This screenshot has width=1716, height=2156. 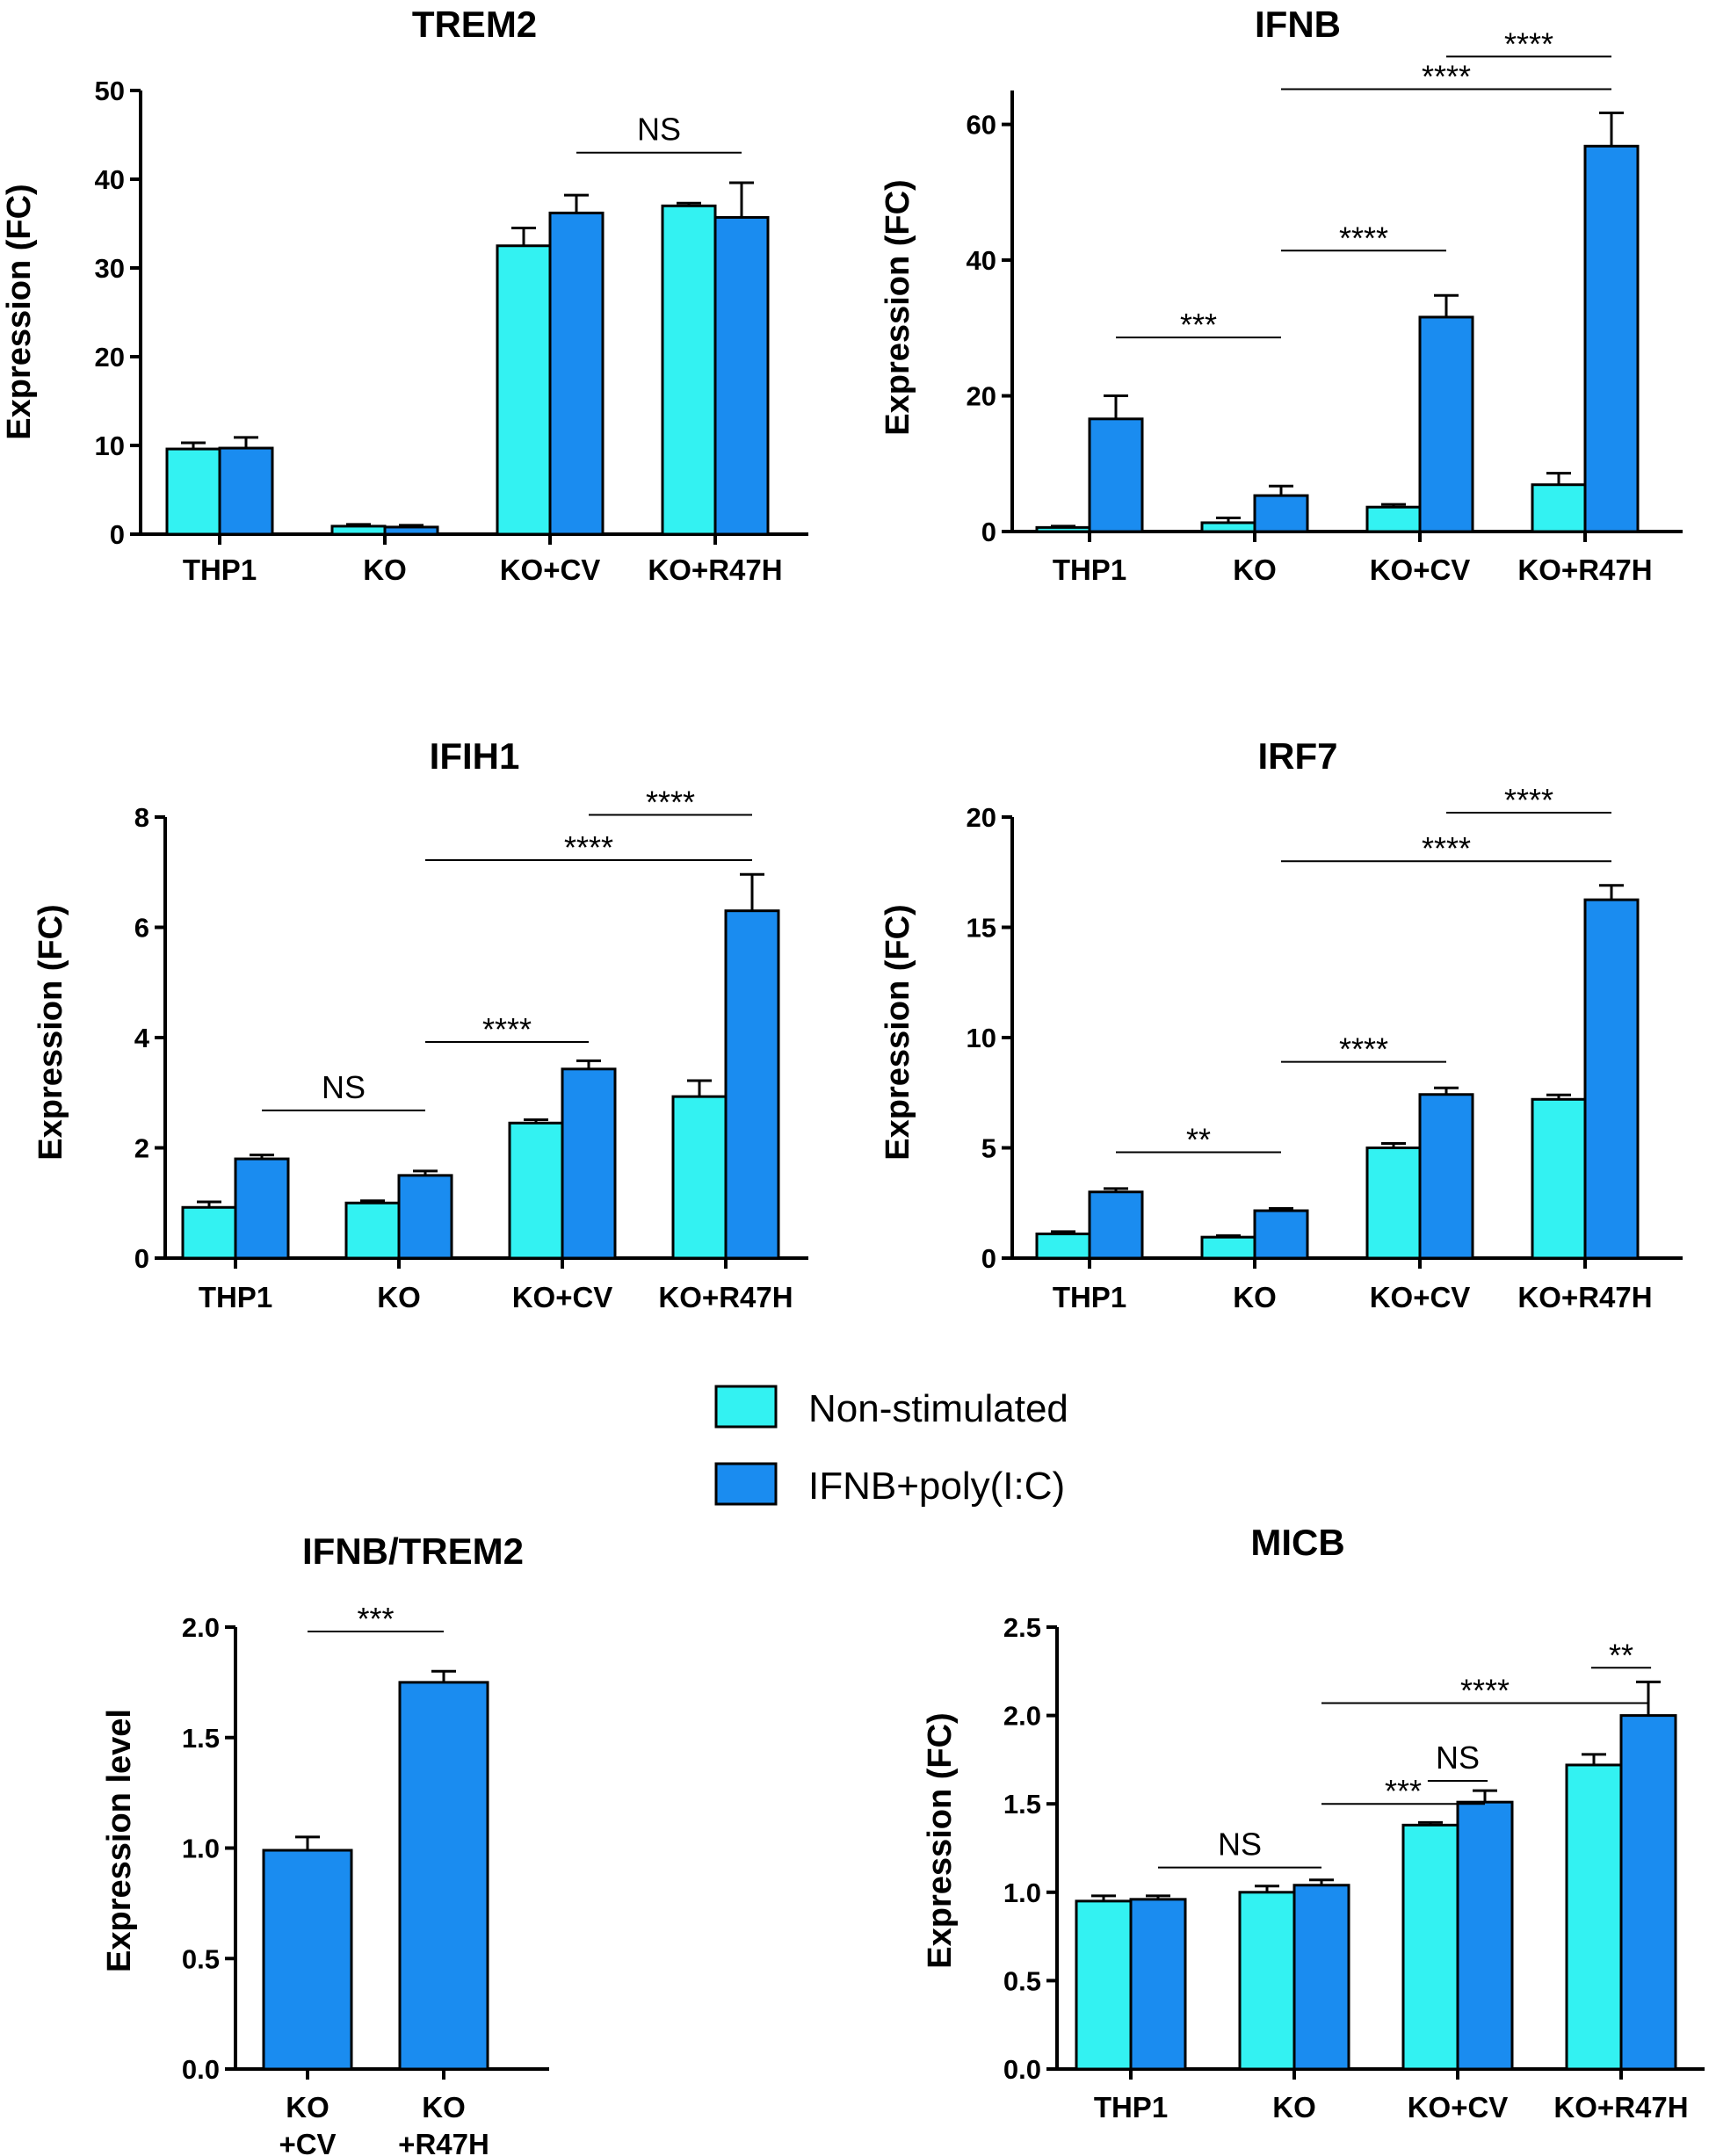 I want to click on y-tick-label: 0.5, so click(x=1022, y=1980).